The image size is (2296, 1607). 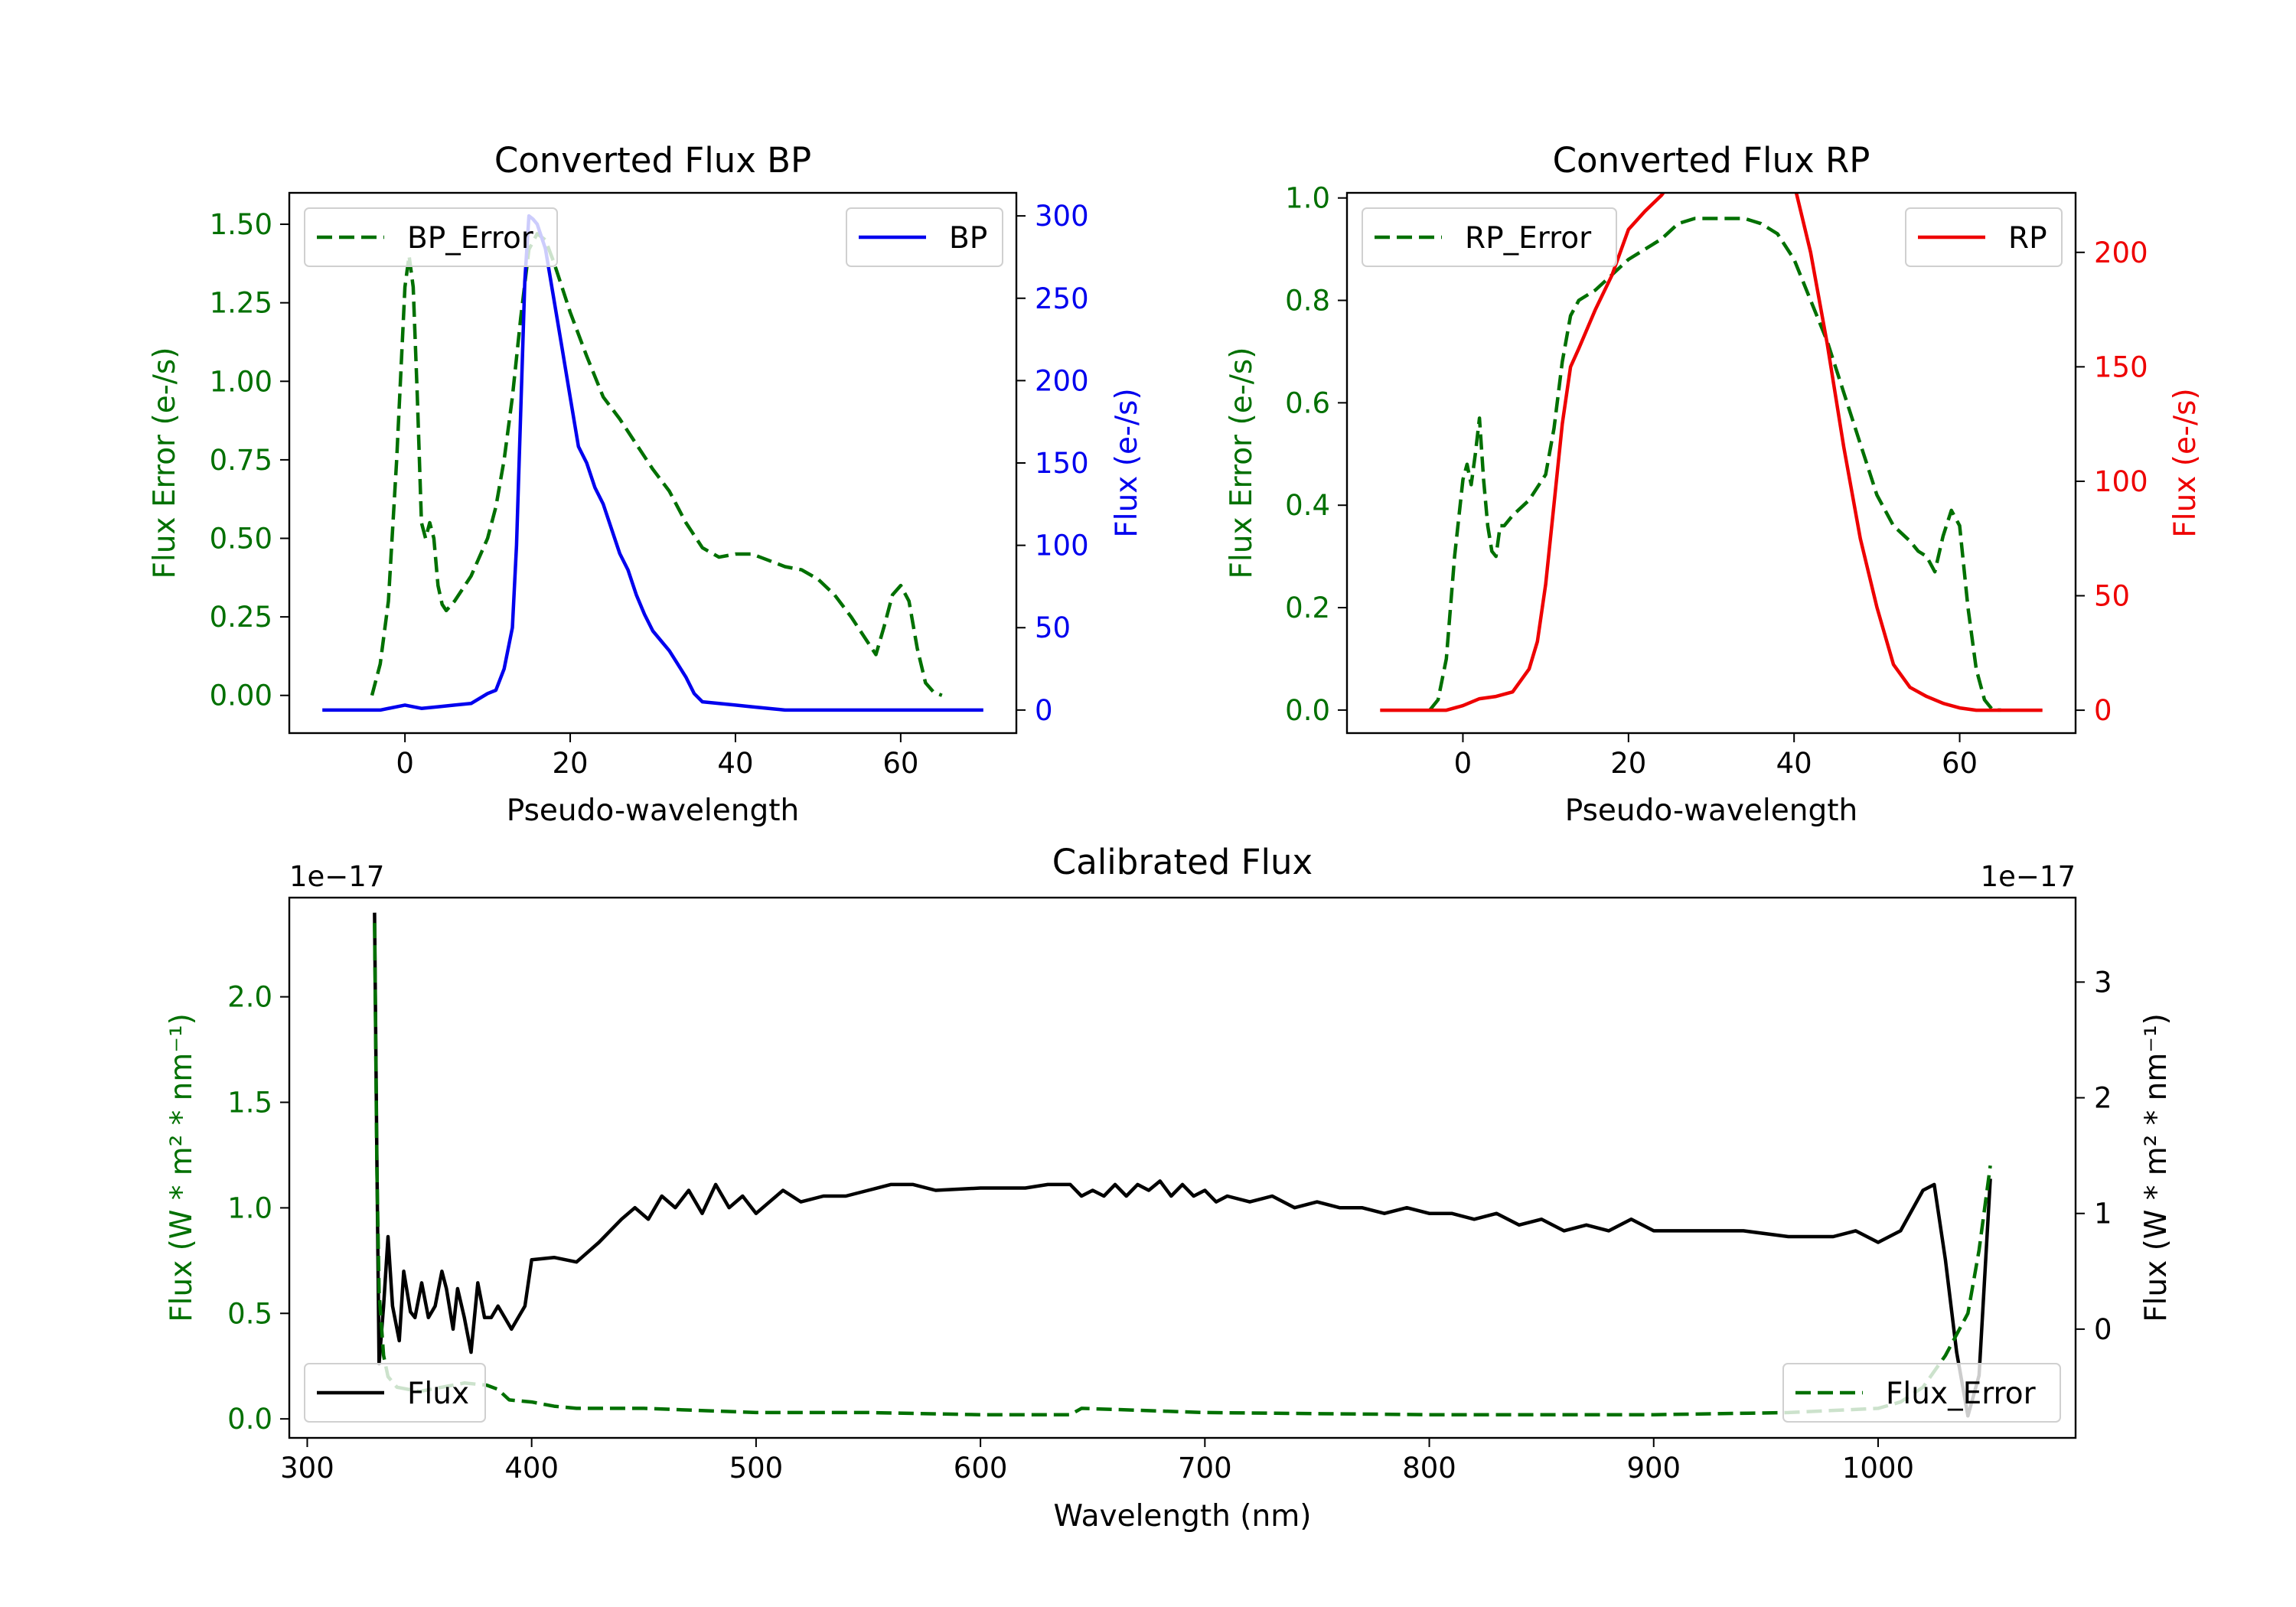 I want to click on left-y-tick-label: 1.5, so click(x=249, y=1103).